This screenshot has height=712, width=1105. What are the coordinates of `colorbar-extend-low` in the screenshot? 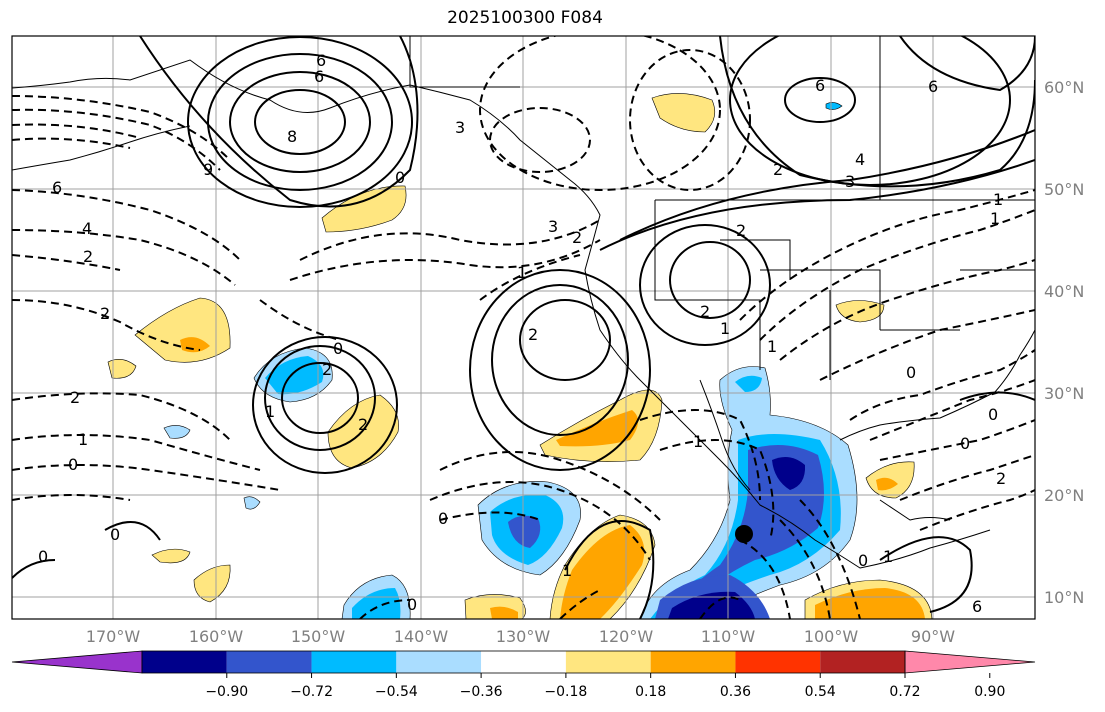 It's located at (77, 662).